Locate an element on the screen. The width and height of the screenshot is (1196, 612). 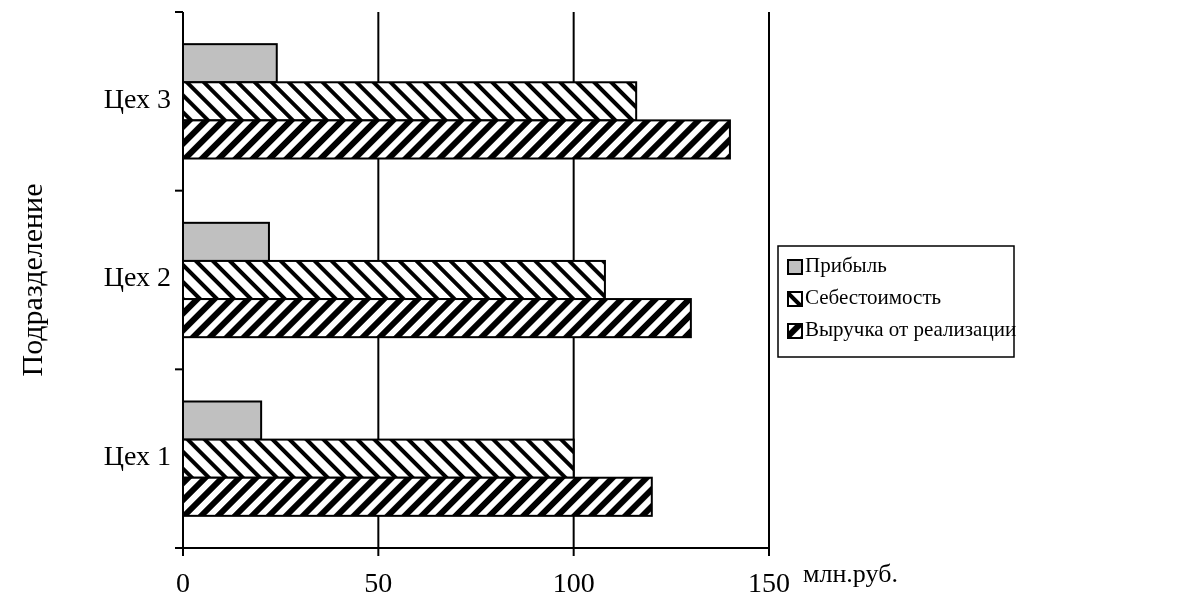
y-tick-label: Цех 3 is located at coordinates (137, 98).